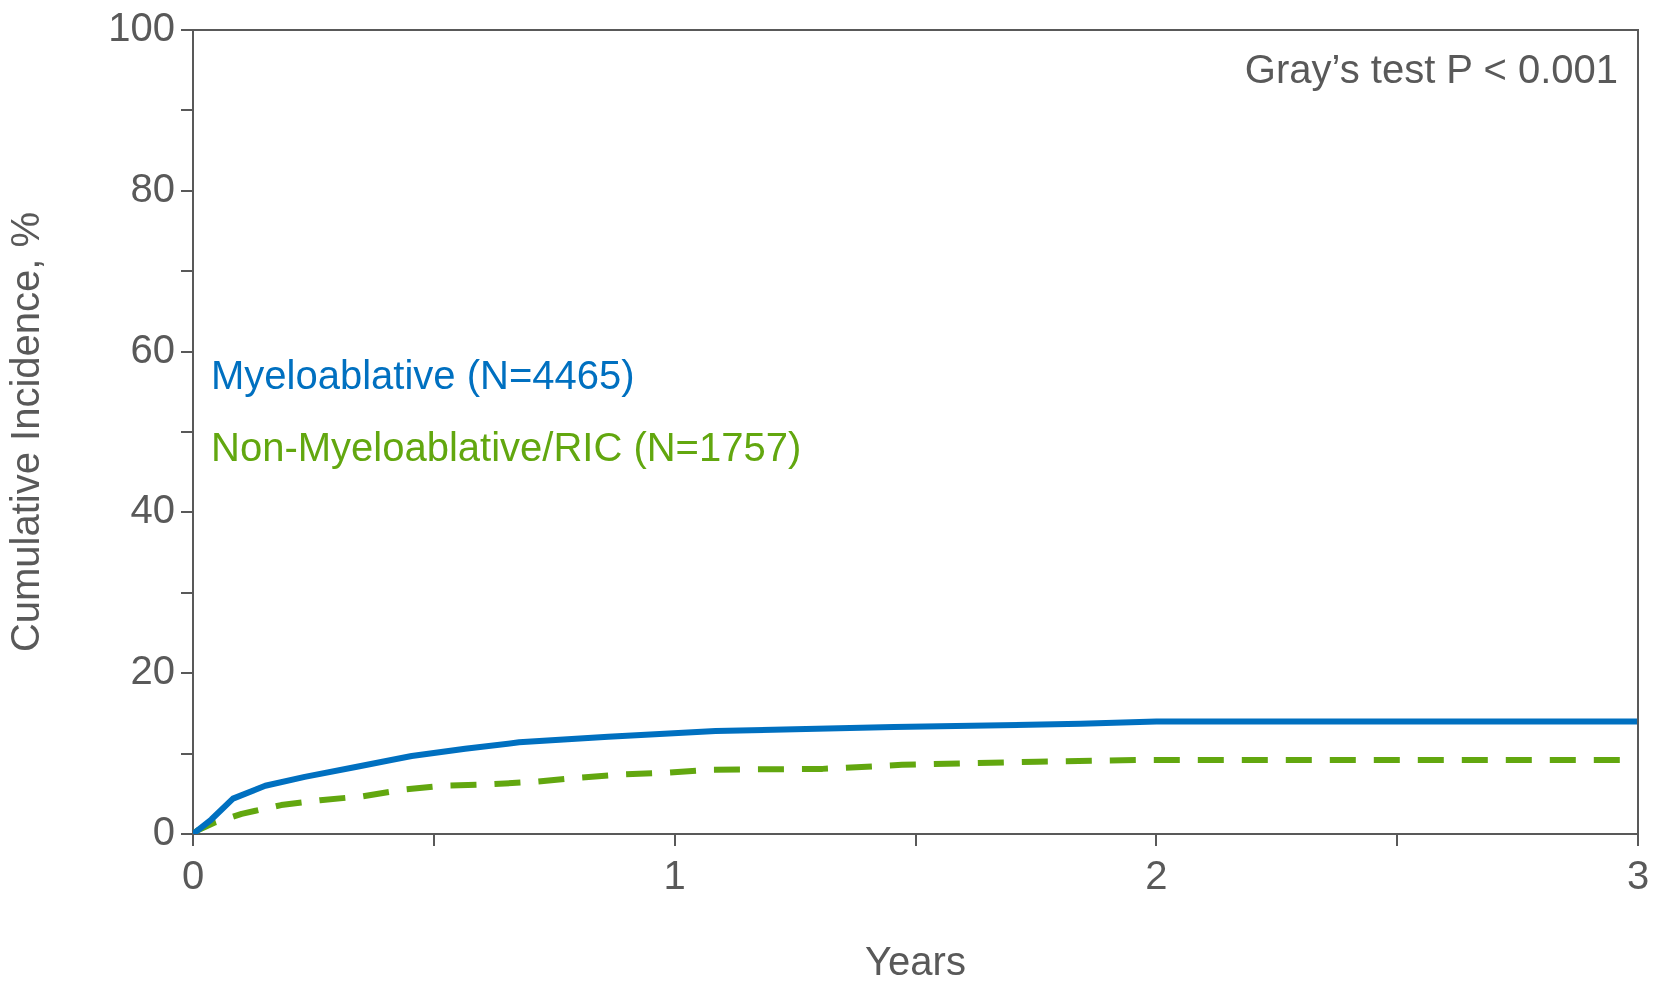 The image size is (1661, 992). What do you see at coordinates (152, 187) in the screenshot?
I see `y-tick-label: 80` at bounding box center [152, 187].